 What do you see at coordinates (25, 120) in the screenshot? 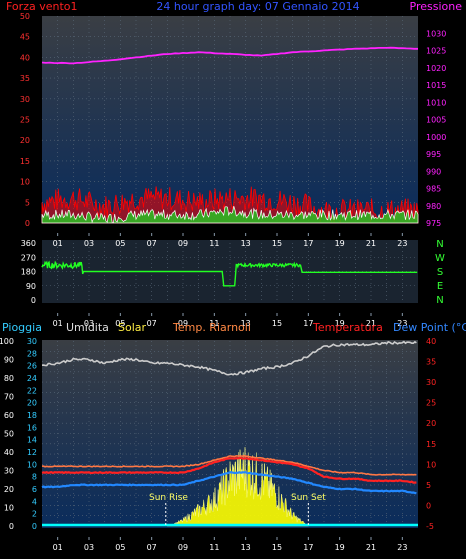
I see `wind-tick-label: 25` at bounding box center [25, 120].